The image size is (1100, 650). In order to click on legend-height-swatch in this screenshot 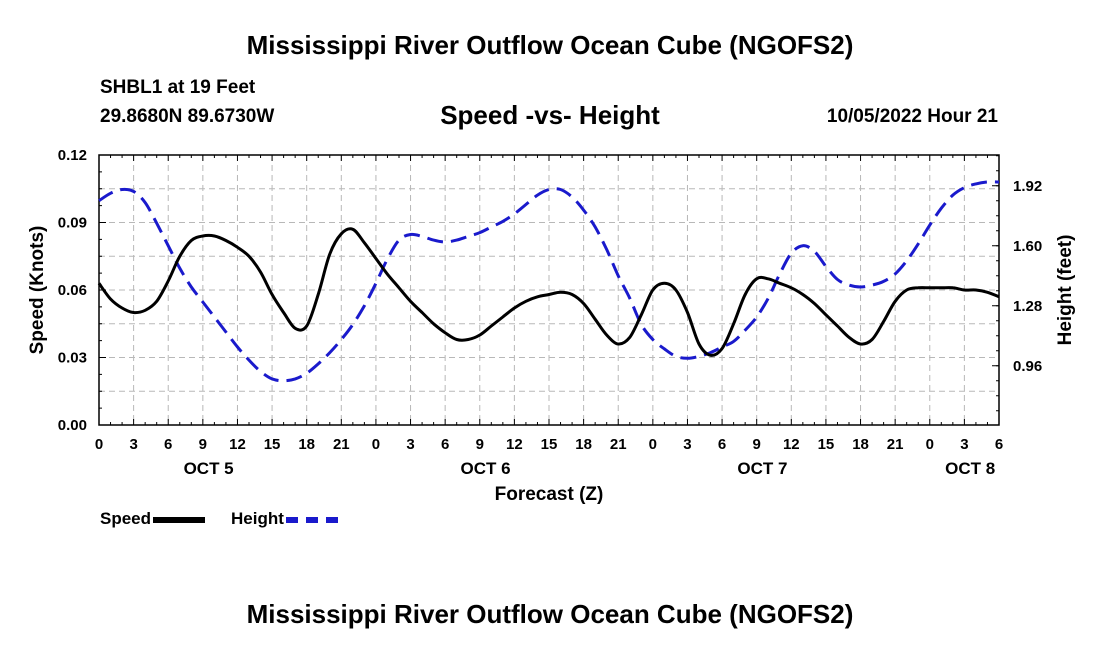, I will do `click(311, 519)`.